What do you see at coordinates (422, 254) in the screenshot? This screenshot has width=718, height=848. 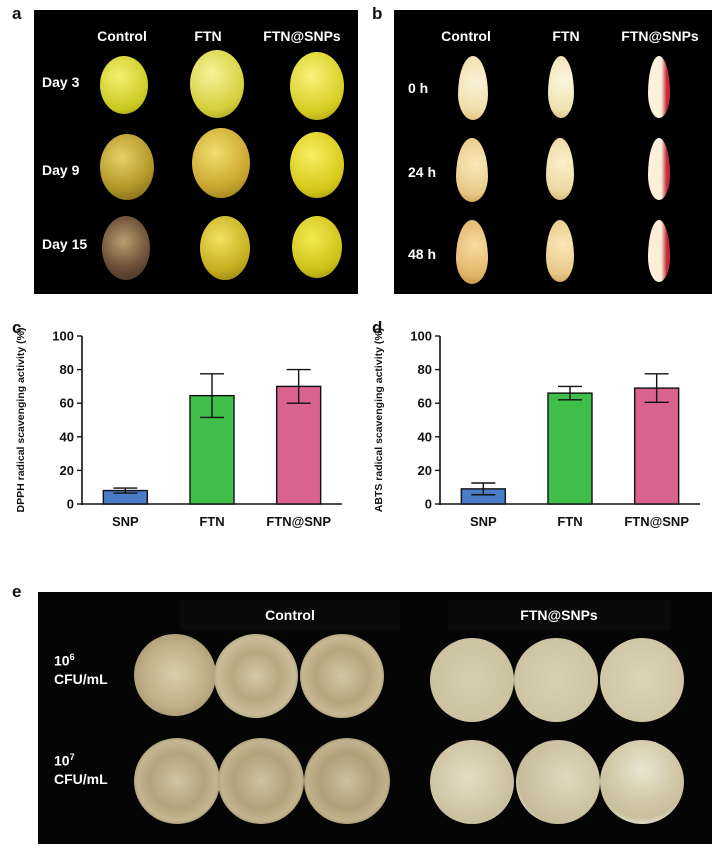 I see `row-label-48h: 48 h` at bounding box center [422, 254].